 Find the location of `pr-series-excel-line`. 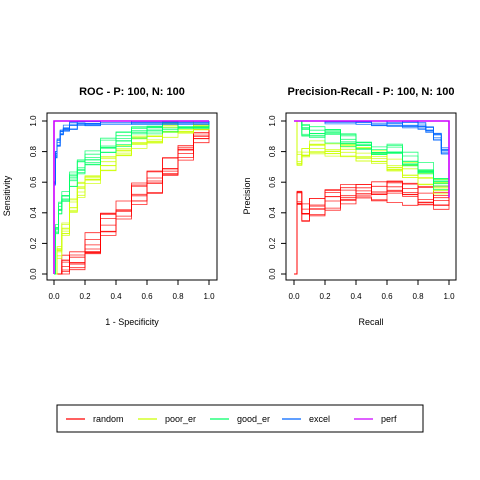

pr-series-excel-line is located at coordinates (372, 159).